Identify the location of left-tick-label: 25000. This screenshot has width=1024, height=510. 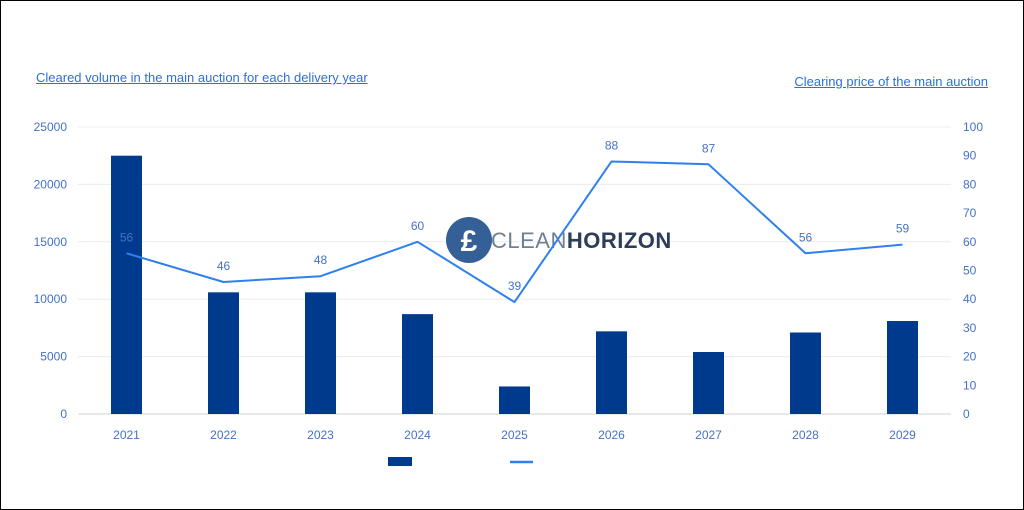
(51, 127).